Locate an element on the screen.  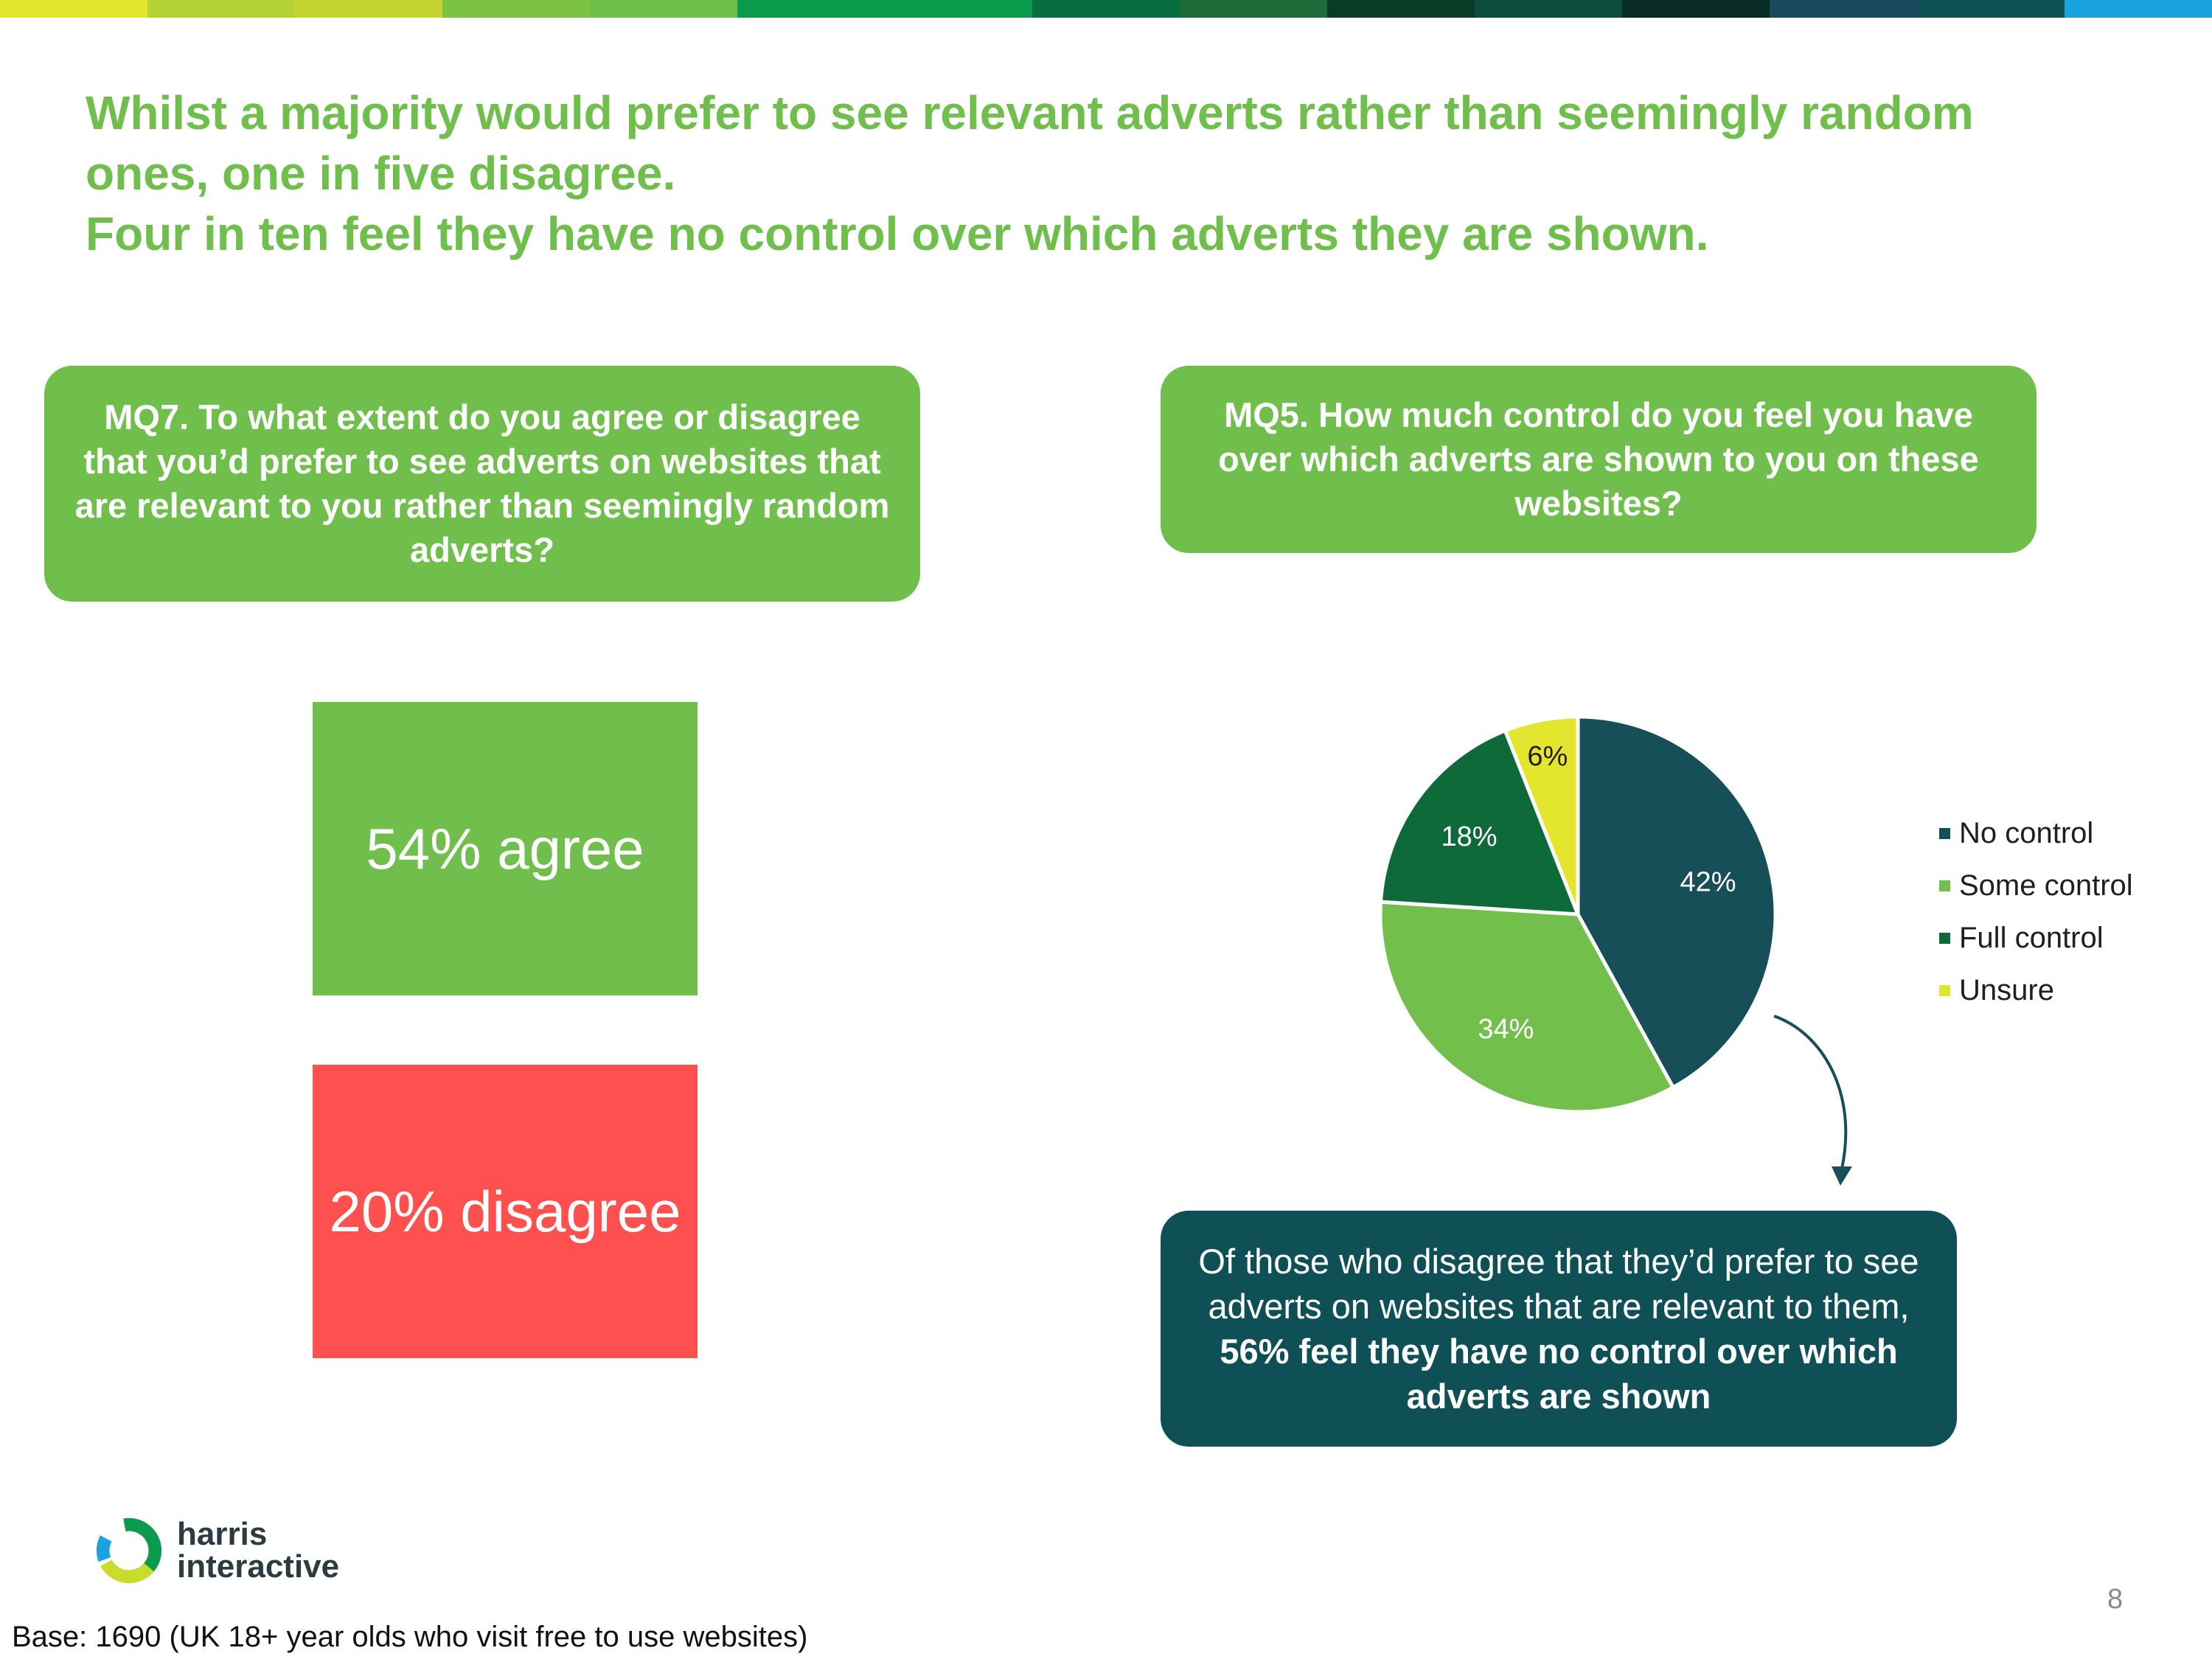
pie-slice-some-control is located at coordinates (1527, 1007).